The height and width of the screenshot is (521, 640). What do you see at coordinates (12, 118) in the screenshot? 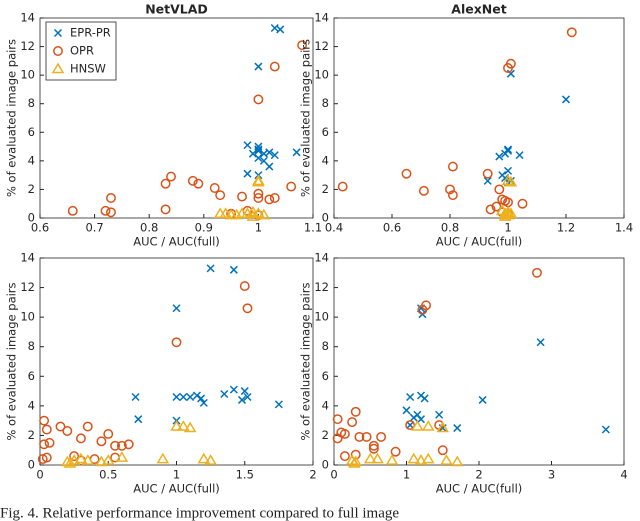
I see `y-axis-label: % of evaluated image pairs` at bounding box center [12, 118].